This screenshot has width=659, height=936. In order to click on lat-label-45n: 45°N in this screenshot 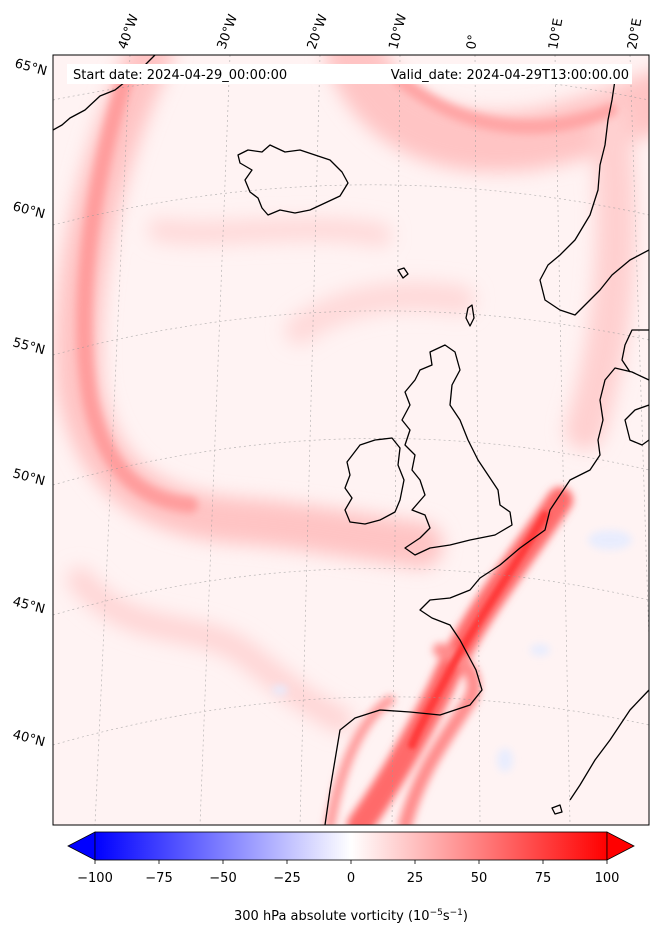, I will do `click(29, 605)`.